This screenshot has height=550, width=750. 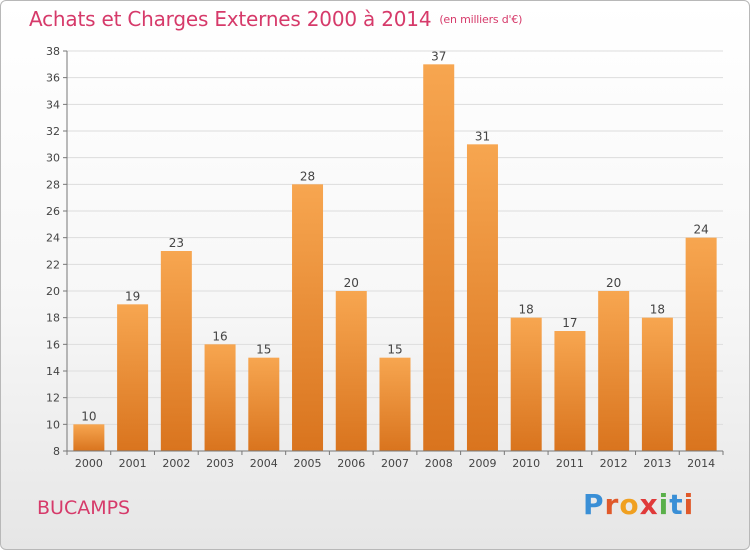 What do you see at coordinates (613, 283) in the screenshot?
I see `data-label-2012: 20` at bounding box center [613, 283].